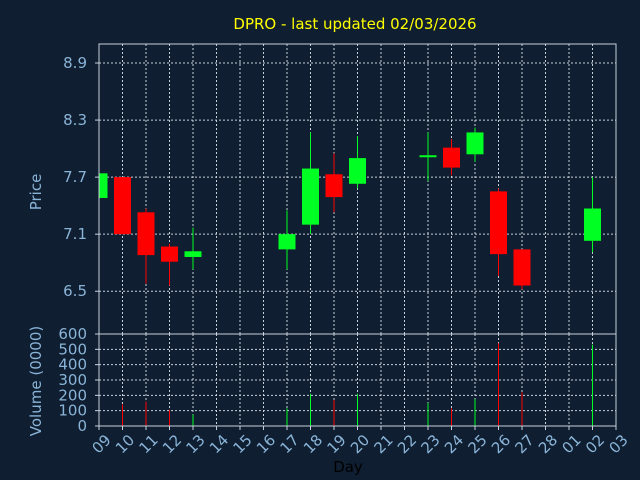 This screenshot has width=640, height=480. Describe the element at coordinates (478, 444) in the screenshot. I see `x-tick-label: 25` at that location.